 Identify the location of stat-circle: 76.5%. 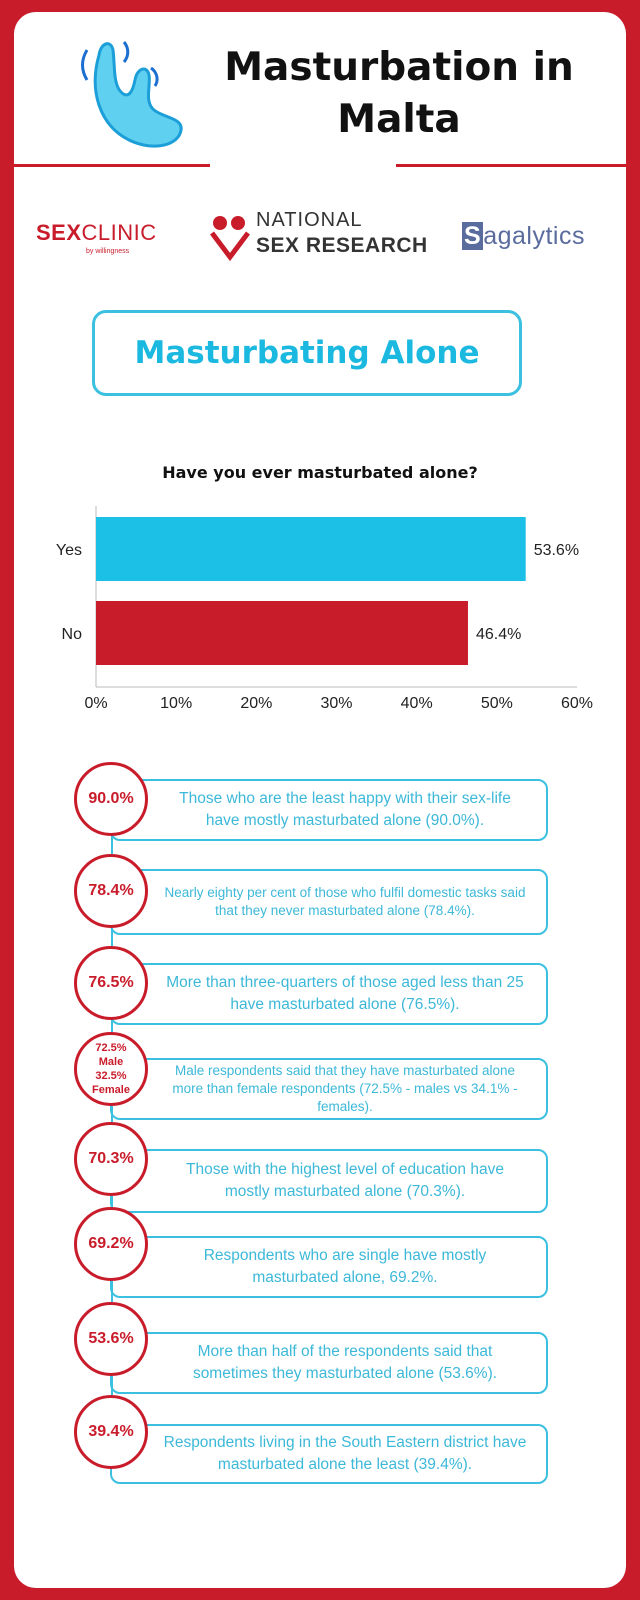
(111, 983).